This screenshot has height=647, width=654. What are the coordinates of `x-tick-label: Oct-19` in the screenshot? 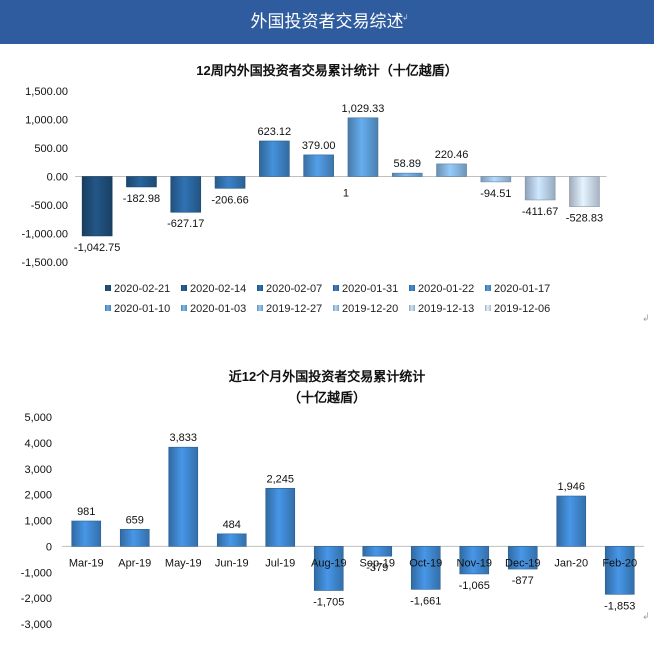 It's located at (425, 563).